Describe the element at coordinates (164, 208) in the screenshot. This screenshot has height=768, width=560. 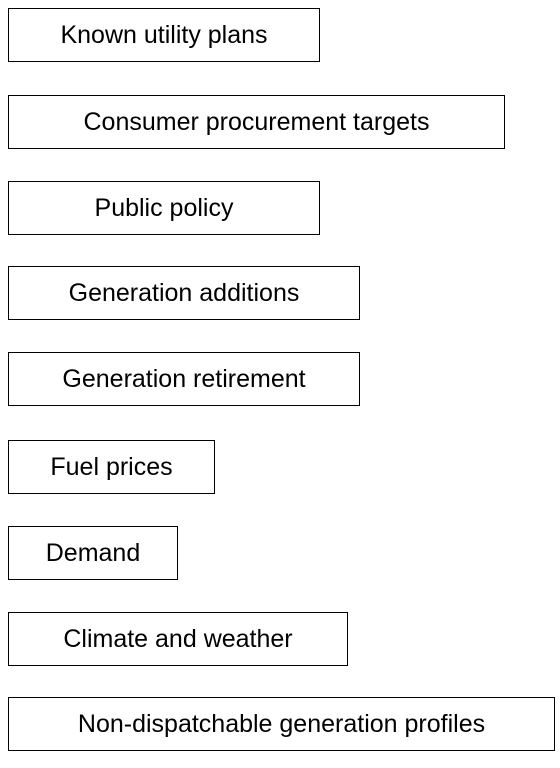
I see `node: Public policy` at that location.